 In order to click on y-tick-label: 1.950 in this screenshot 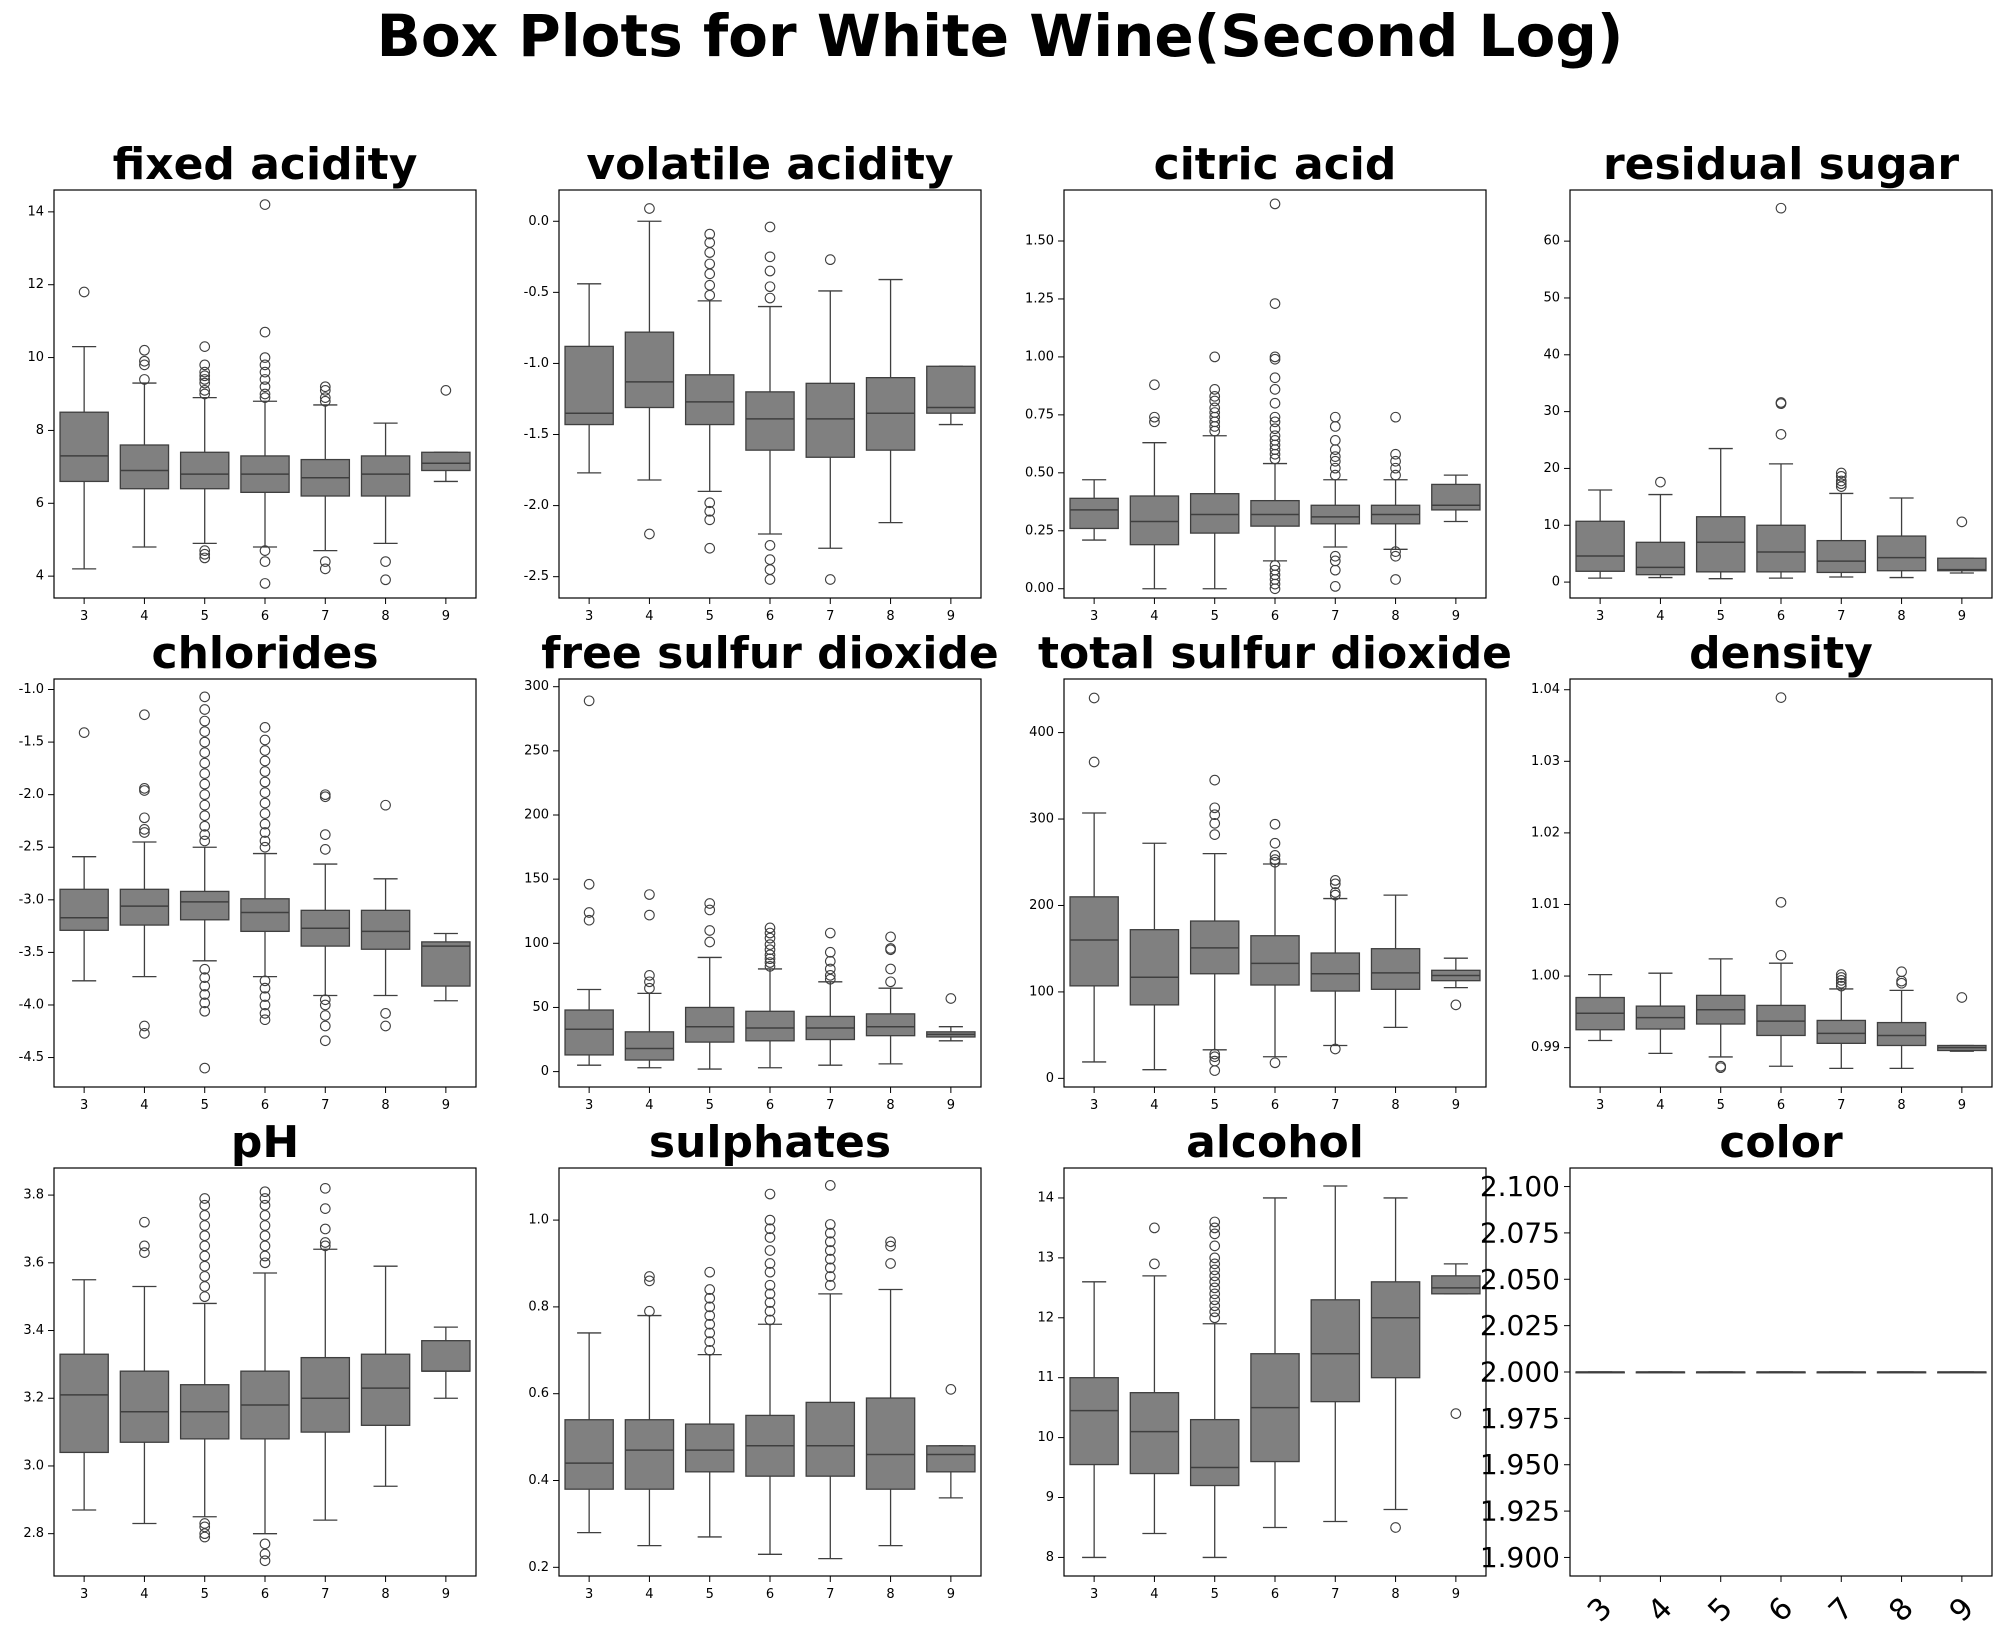, I will do `click(1520, 1464)`.